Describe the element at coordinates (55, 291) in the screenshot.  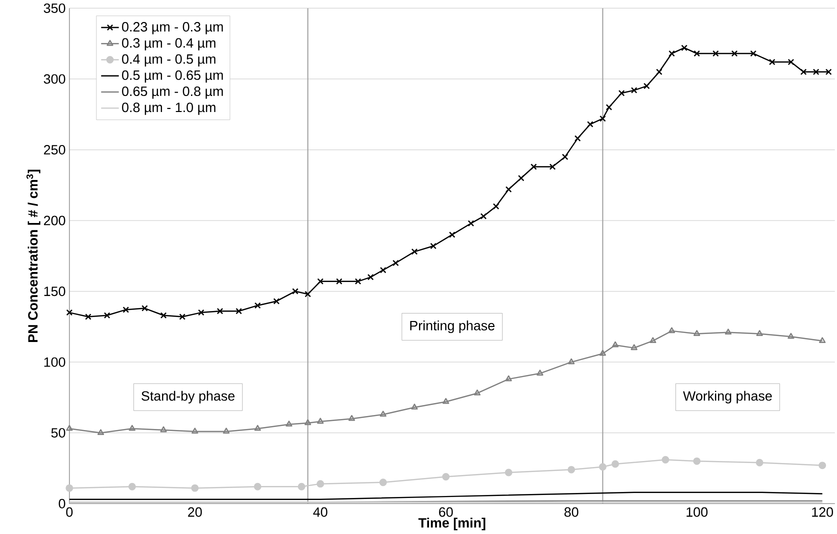
I see `y-tick-label: 150` at that location.